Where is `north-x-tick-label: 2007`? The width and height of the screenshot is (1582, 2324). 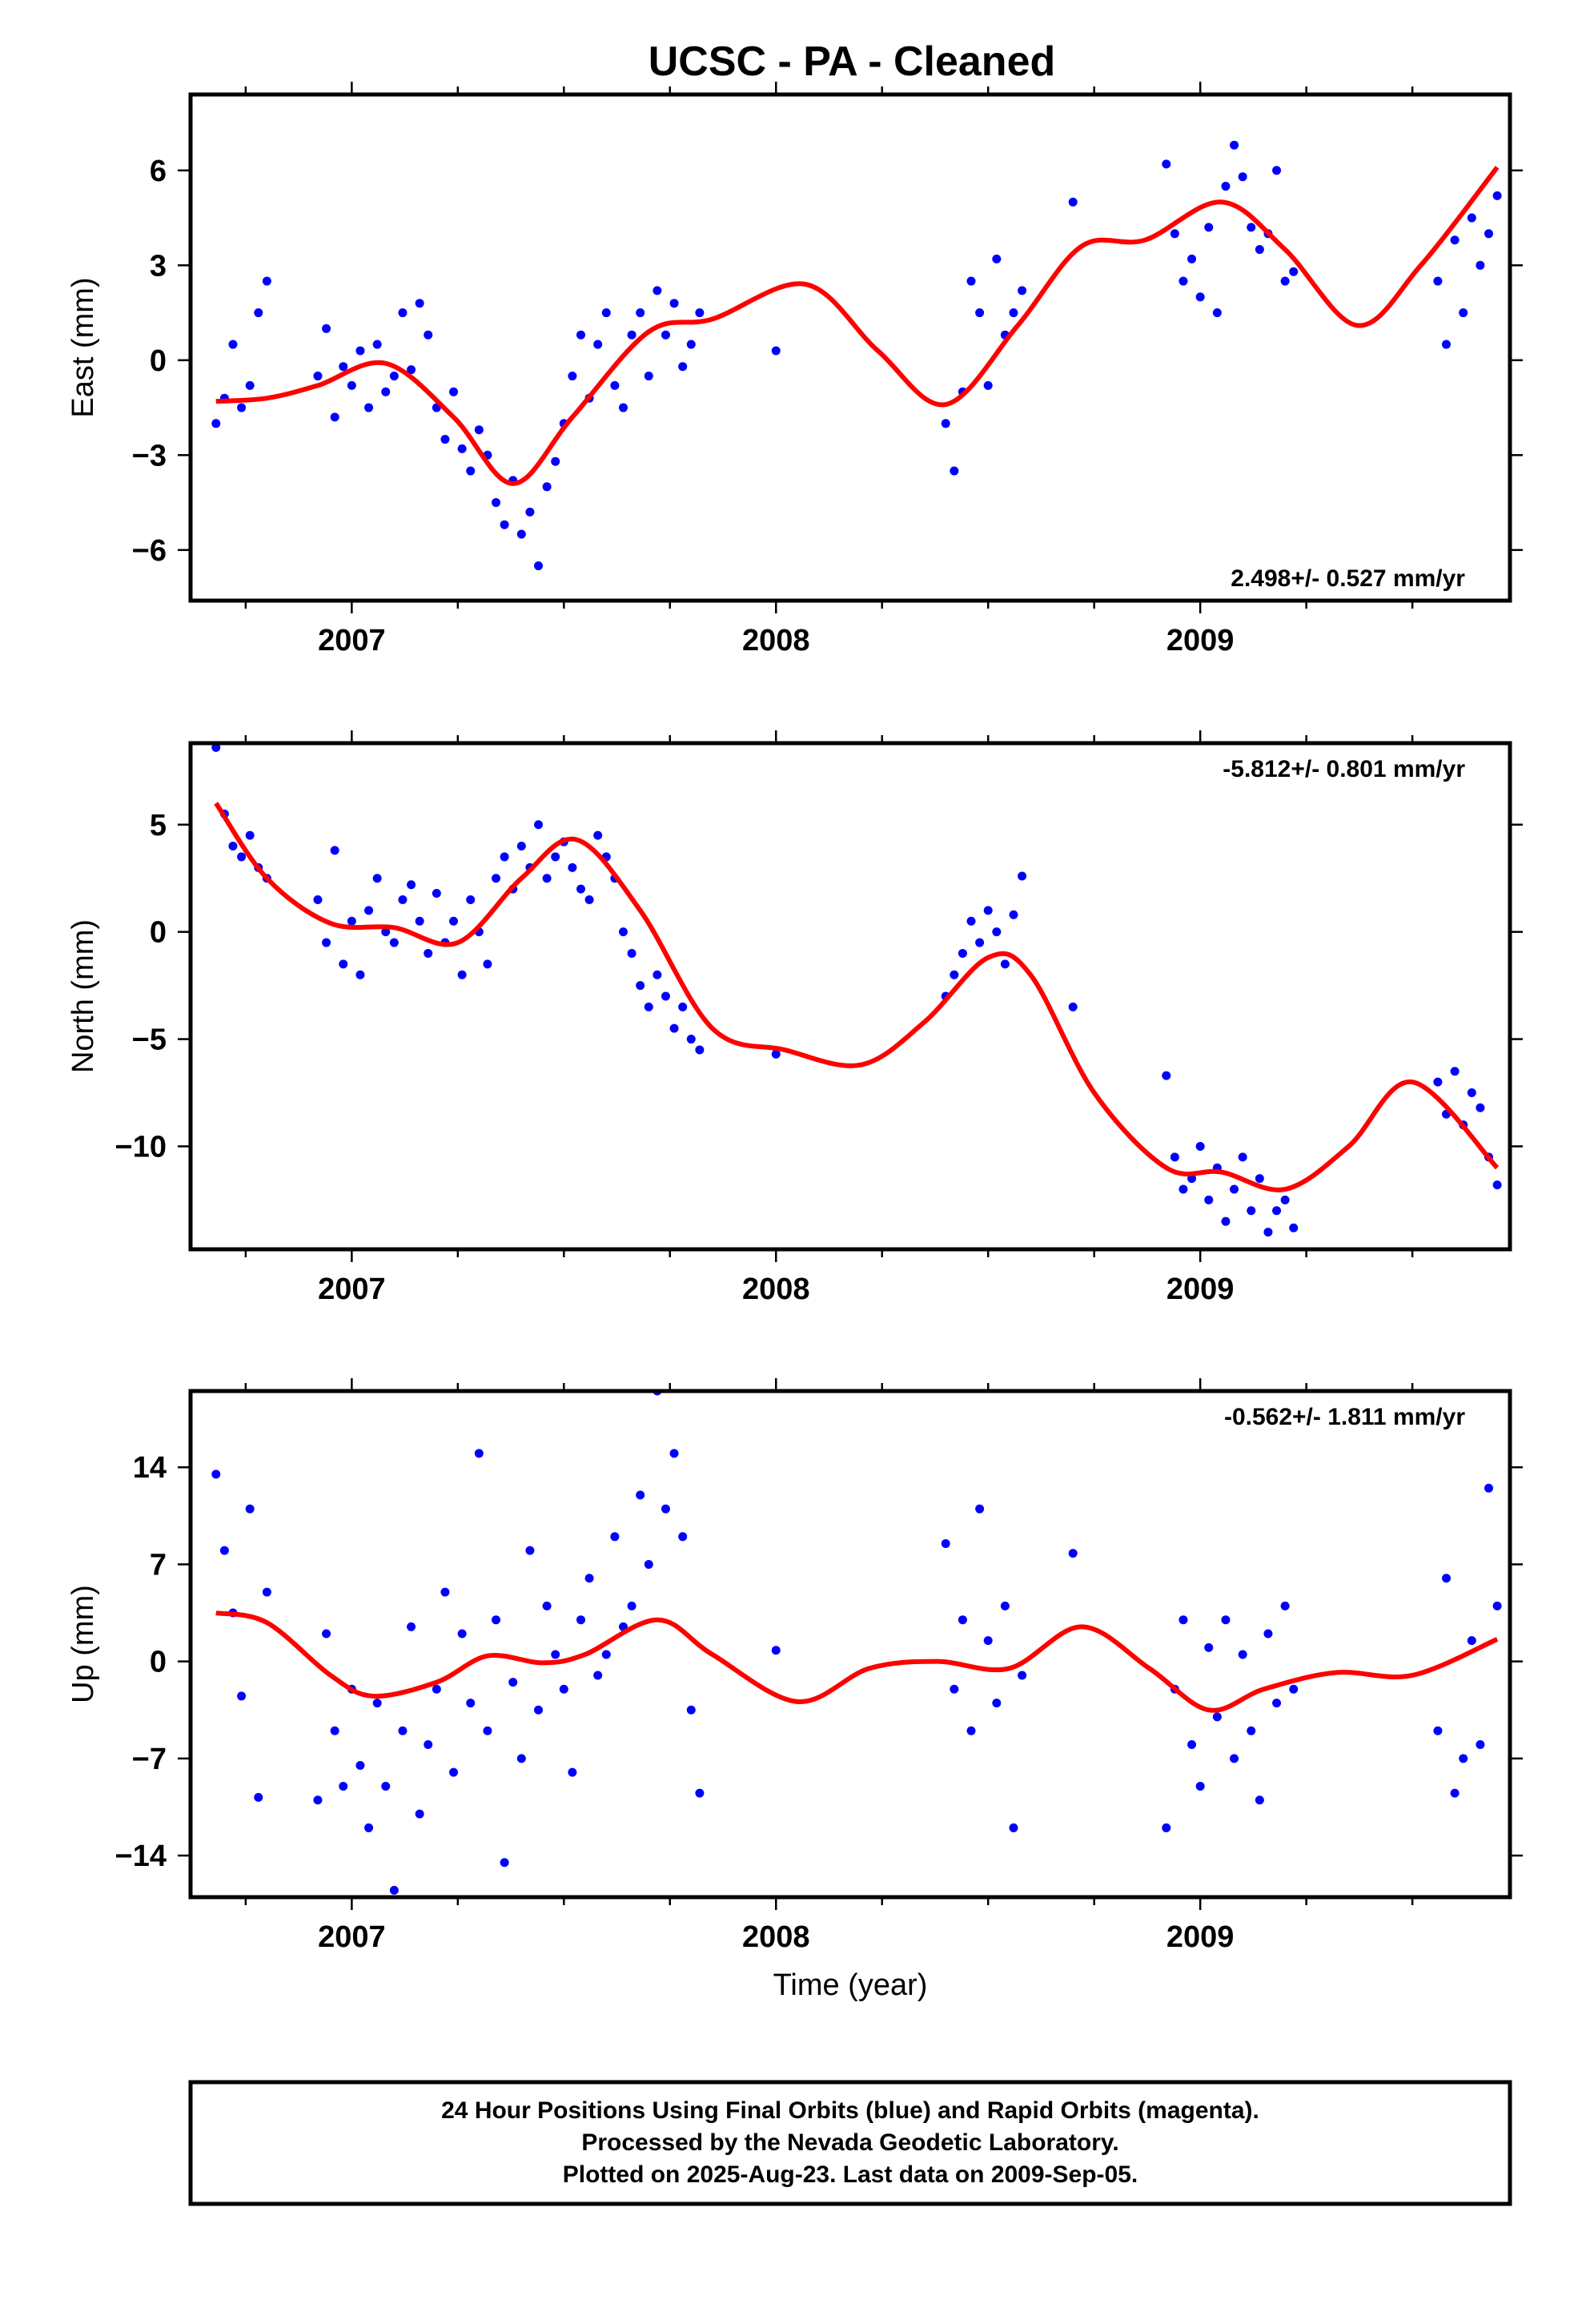
north-x-tick-label: 2007 is located at coordinates (352, 1289).